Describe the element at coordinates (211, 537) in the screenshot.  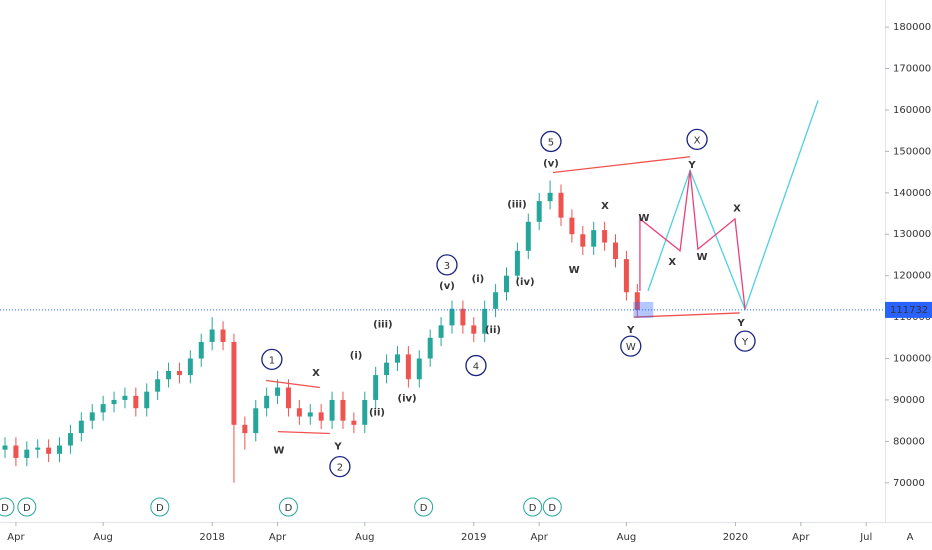
I see `x-tick-label: 2018` at that location.